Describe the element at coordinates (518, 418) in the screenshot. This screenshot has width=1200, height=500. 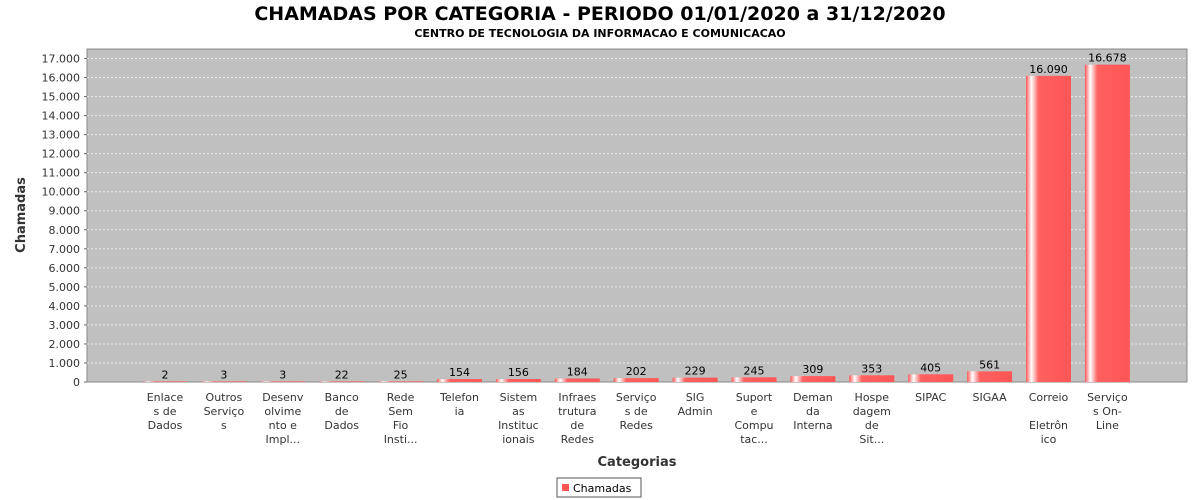
I see `x-tick-label: Sistem as Instituc ionais` at that location.